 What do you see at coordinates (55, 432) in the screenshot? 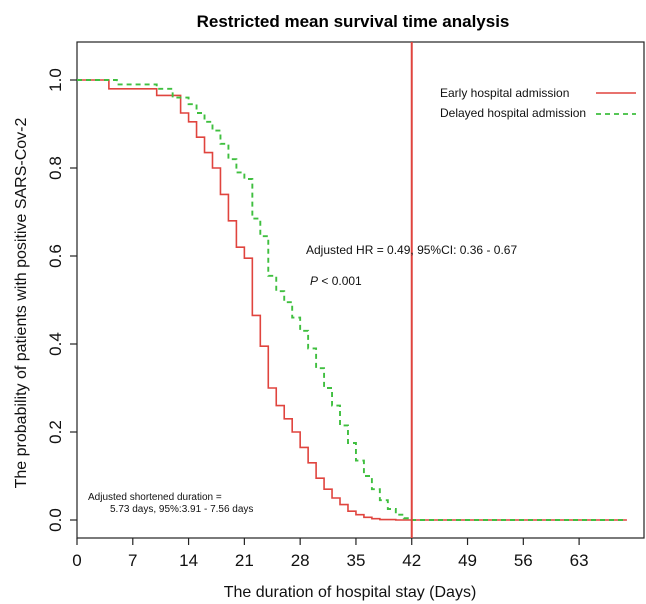
I see `y-tick-label: 0.2` at bounding box center [55, 432].